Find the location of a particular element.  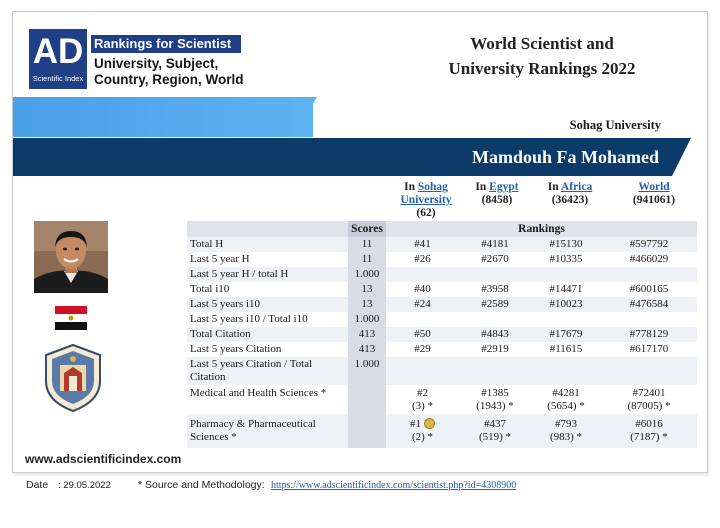

table-row: Last 5 year H / total H 1.000 is located at coordinates (442, 274).